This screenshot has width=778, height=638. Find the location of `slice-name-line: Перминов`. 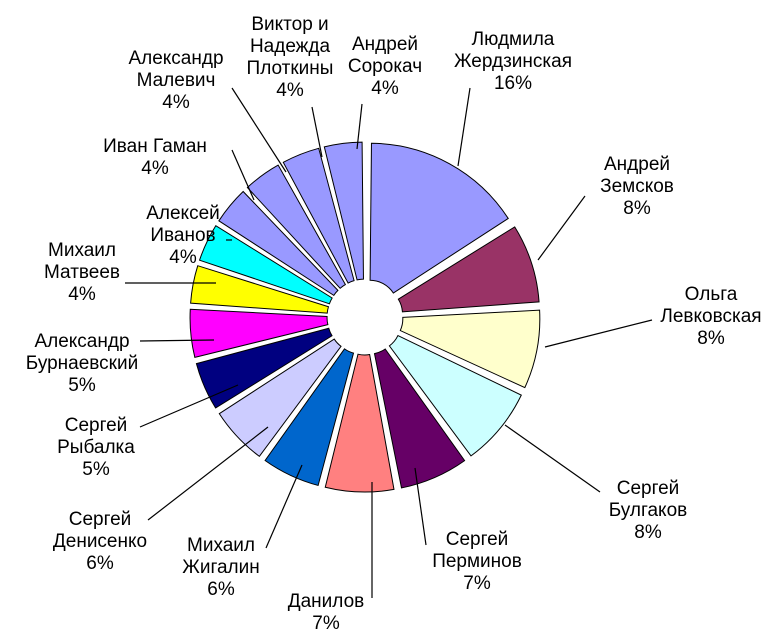

slice-name-line: Перминов is located at coordinates (477, 561).